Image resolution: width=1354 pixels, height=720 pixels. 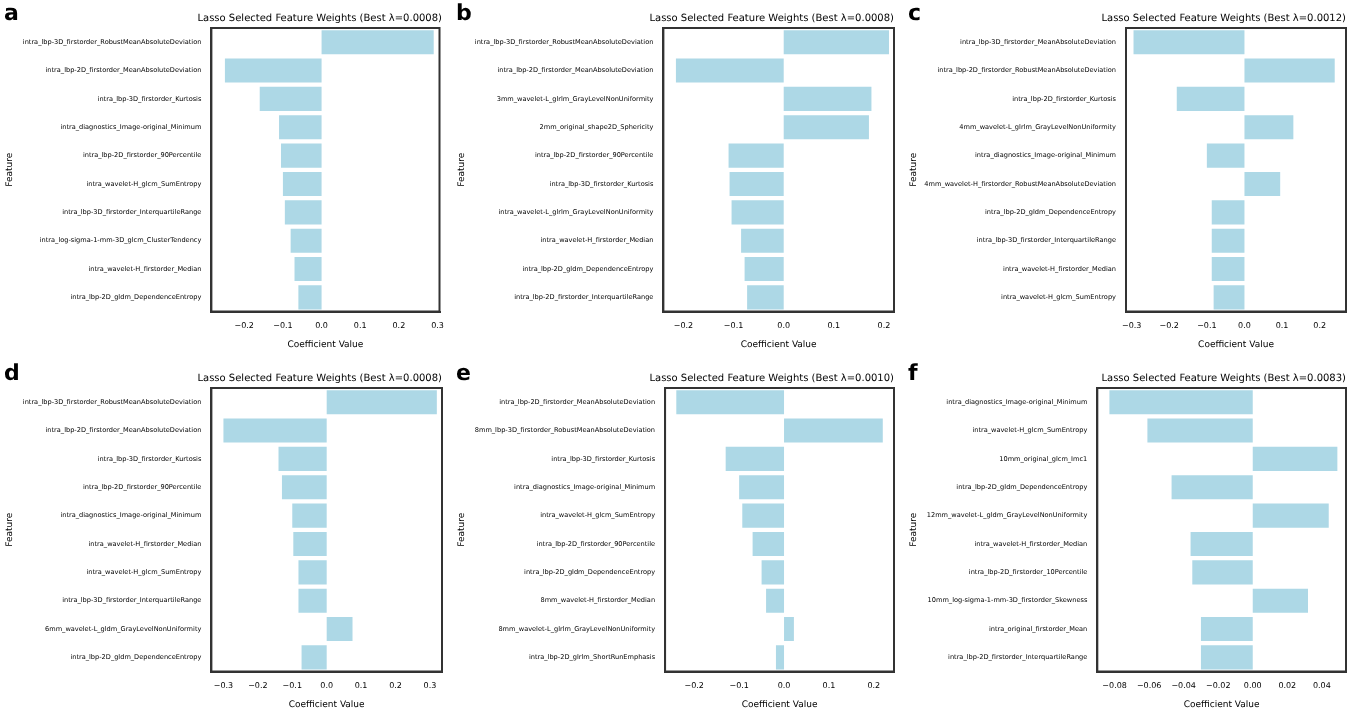 What do you see at coordinates (464, 13) in the screenshot?
I see `text: b` at bounding box center [464, 13].